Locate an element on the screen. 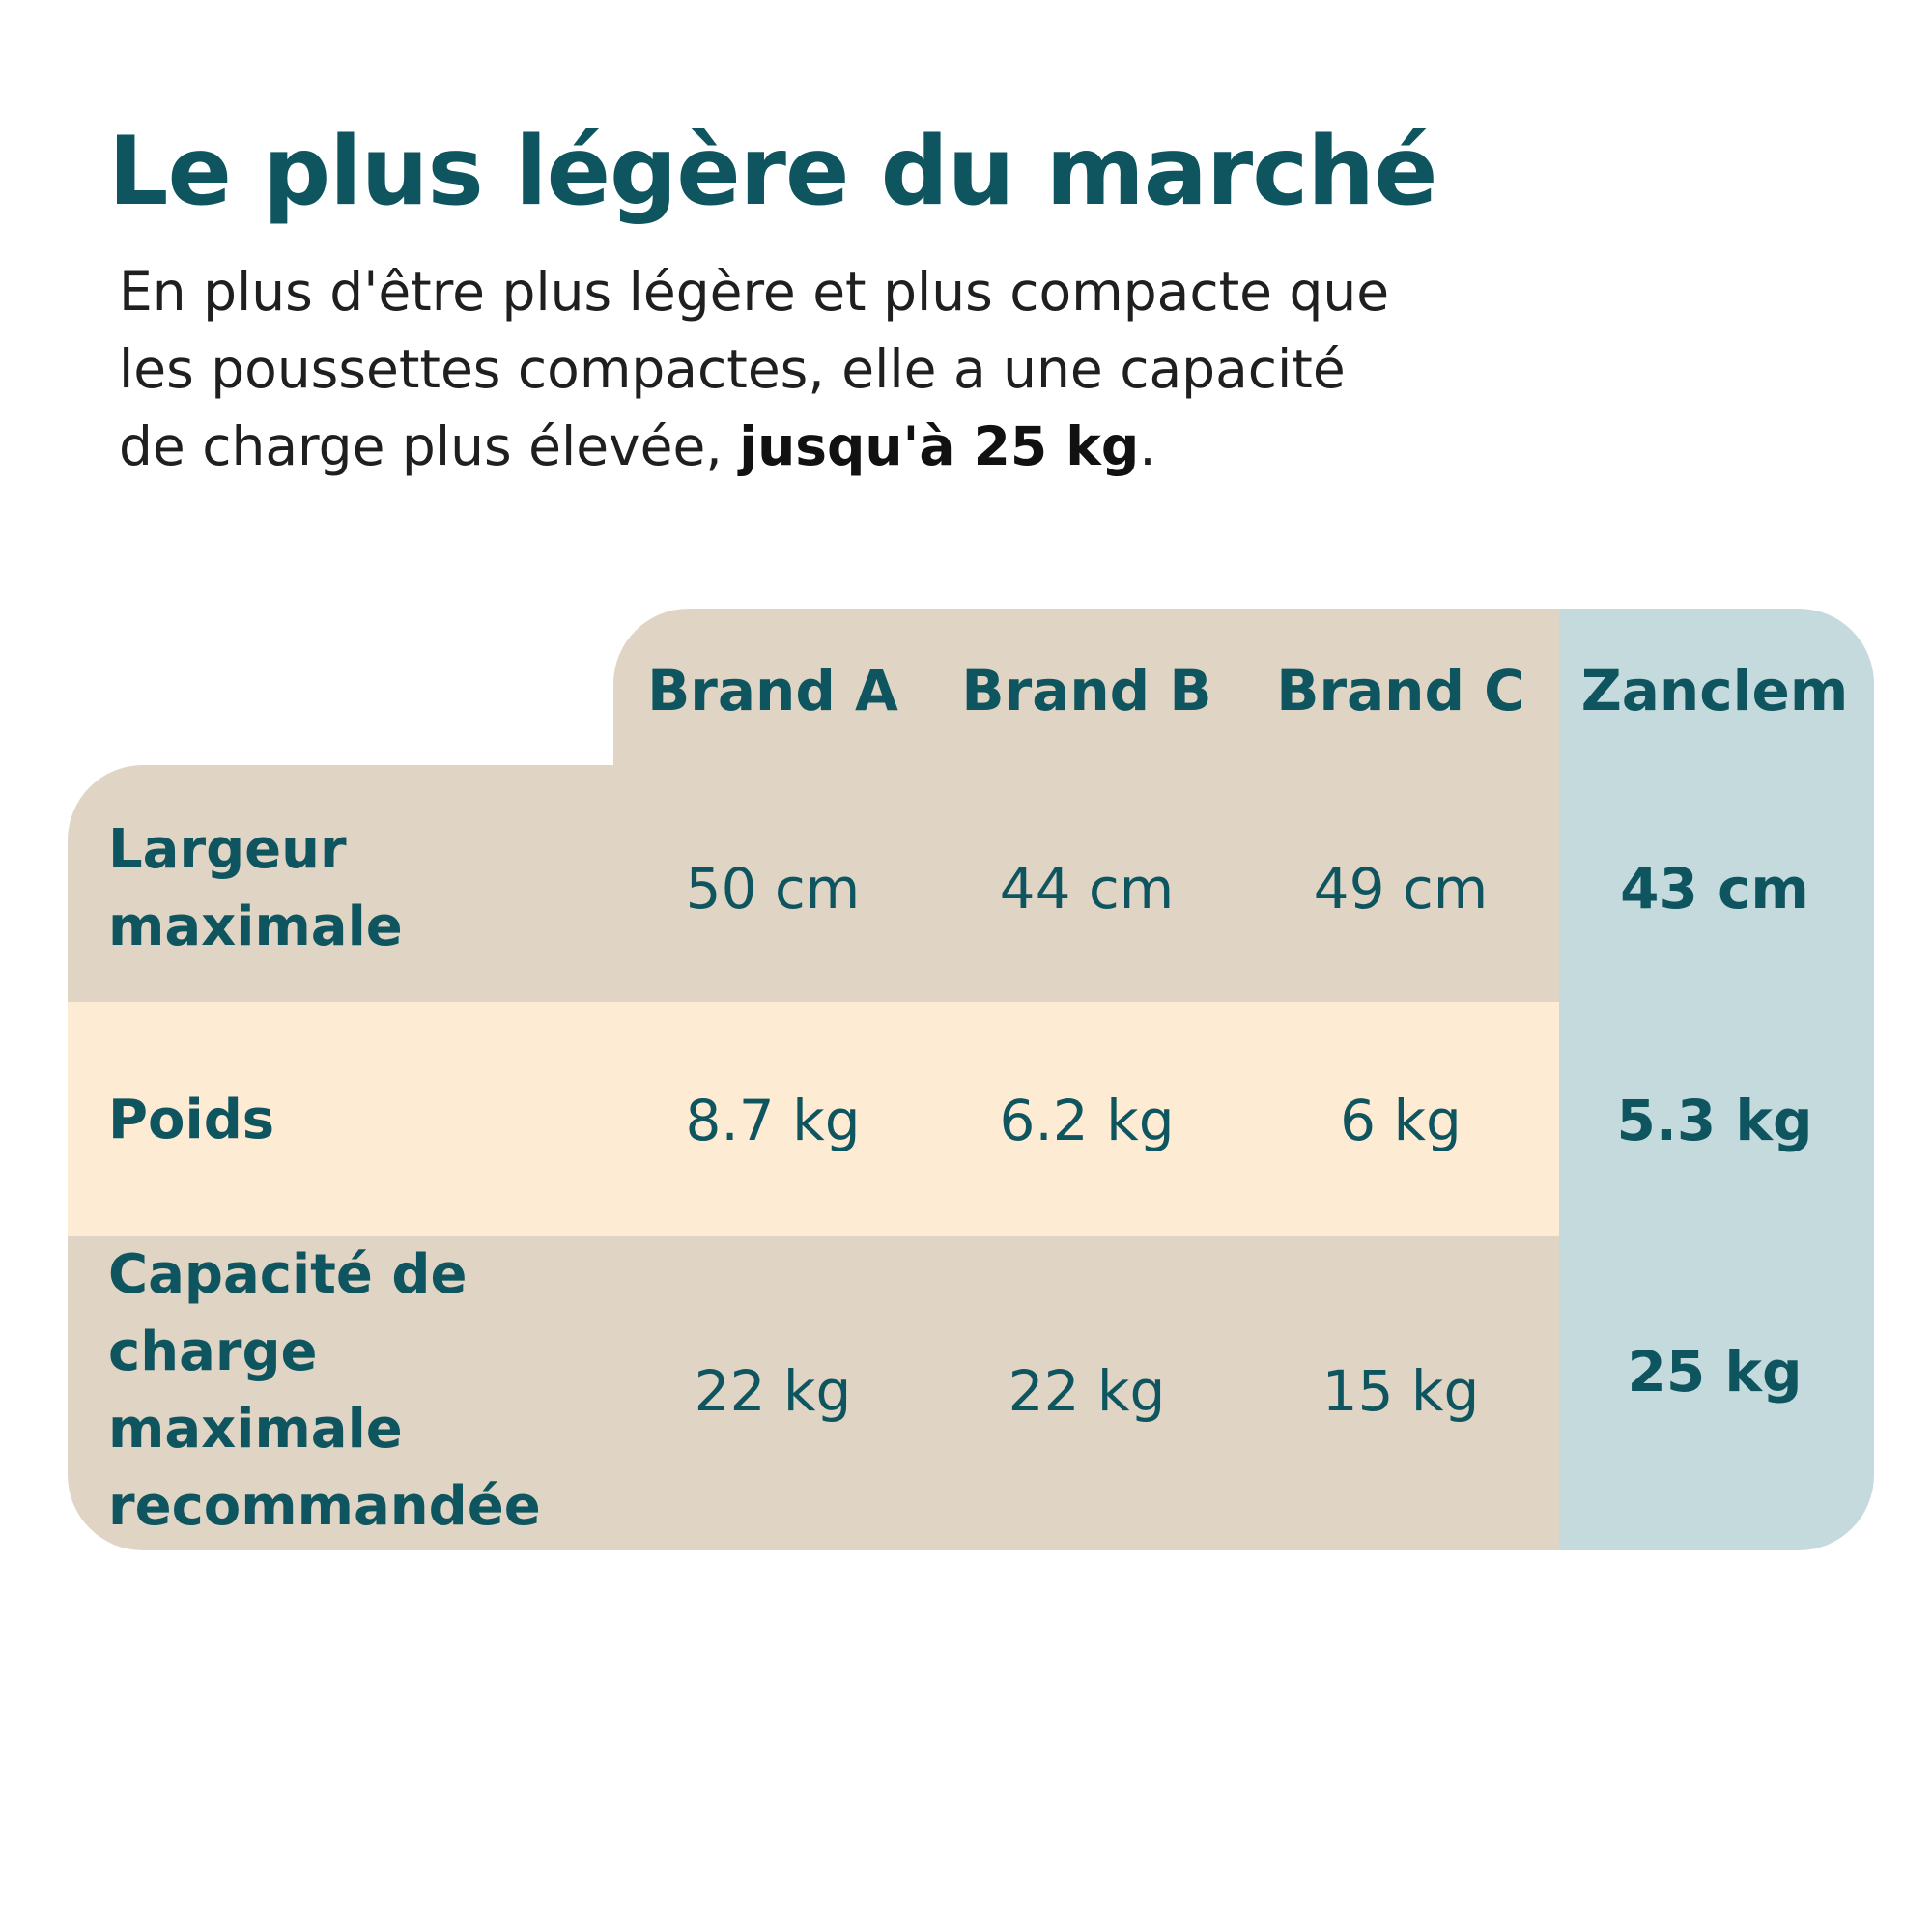 The width and height of the screenshot is (1932, 1932). intro-line-3-text: de charge plus élevée, is located at coordinates (429, 446).